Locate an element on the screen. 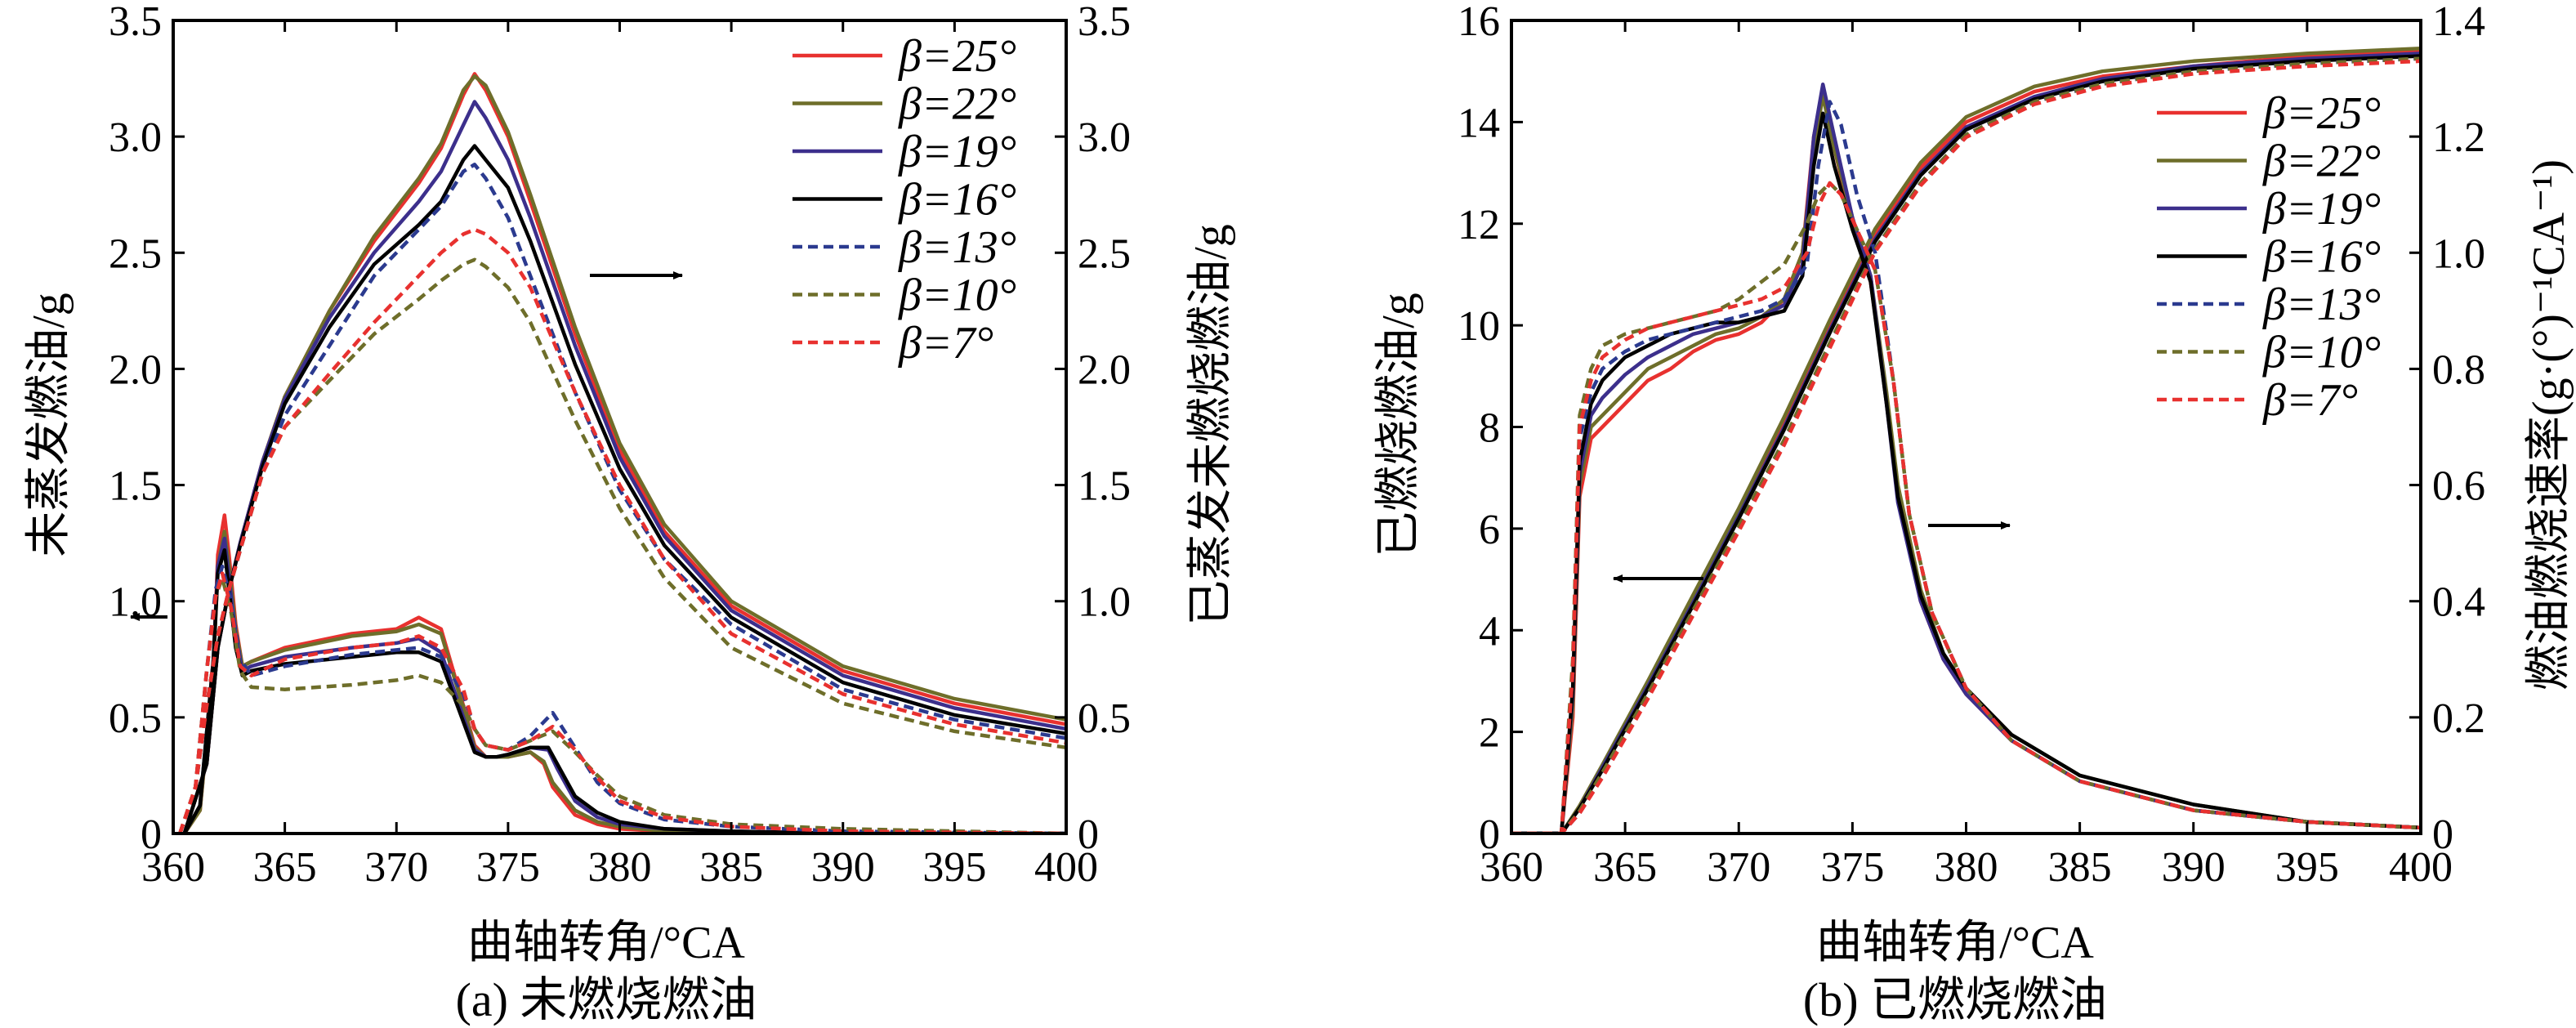 The image size is (2576, 1028). y-tick-label-right-b-1: 0.2 is located at coordinates (2459, 718).